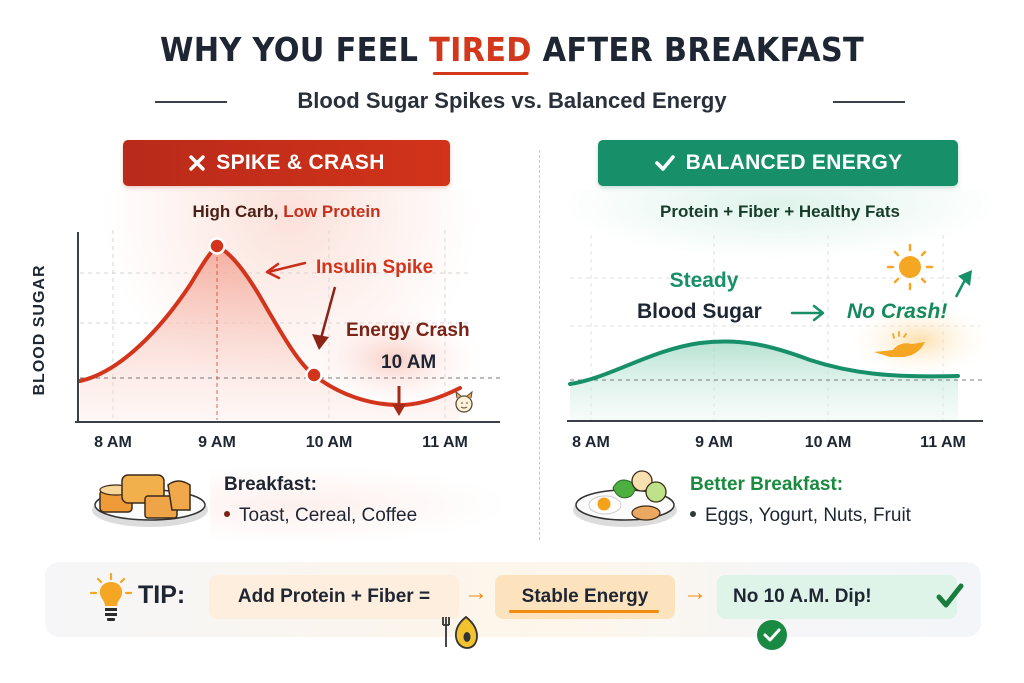 This screenshot has height=683, width=1024. Describe the element at coordinates (300, 162) in the screenshot. I see `badge-label: SPIKE & CRASH` at that location.